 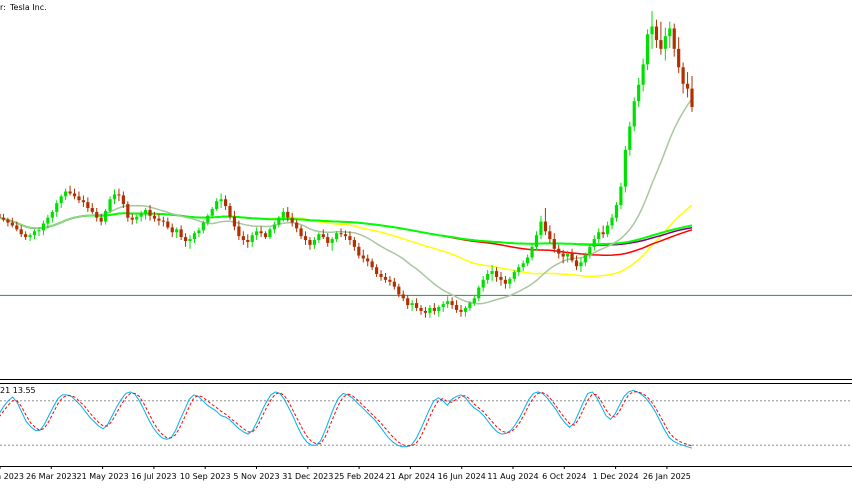 I want to click on osc-series-layer, so click(x=346, y=419).